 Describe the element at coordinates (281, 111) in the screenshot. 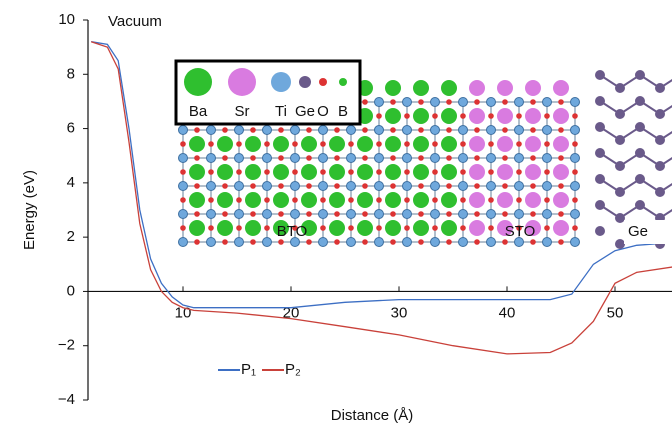

I see `legend-atom-label: Ti` at that location.